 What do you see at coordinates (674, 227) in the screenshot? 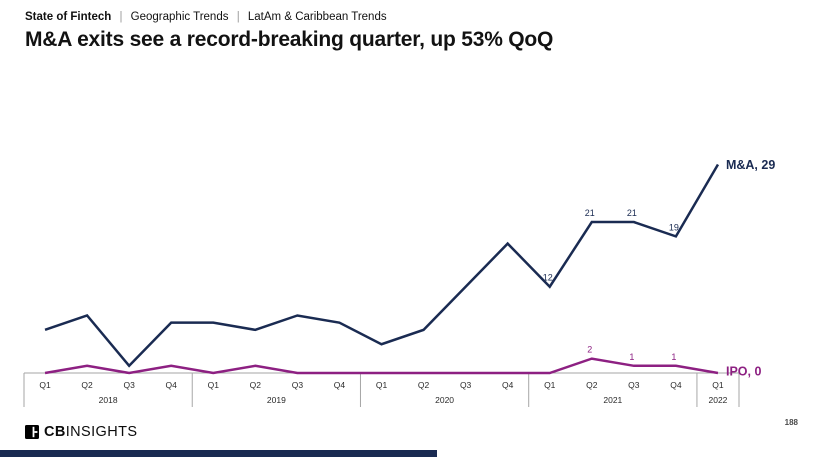
I see `data-point-label: 19` at bounding box center [674, 227].